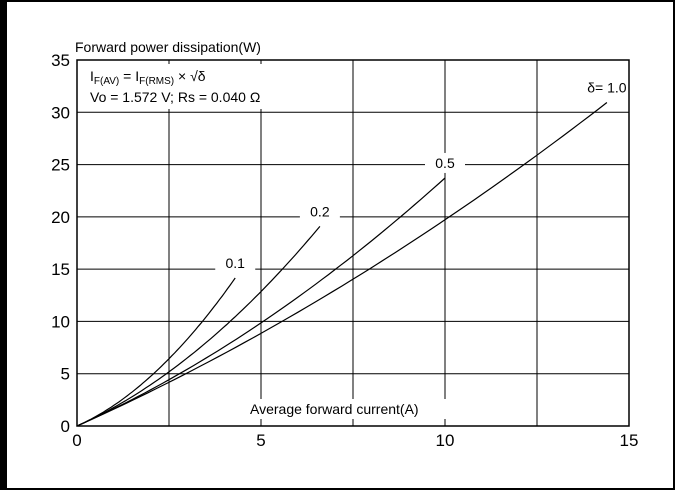 This screenshot has height=495, width=675. What do you see at coordinates (60, 165) in the screenshot?
I see `y-tick-label: 25` at bounding box center [60, 165].